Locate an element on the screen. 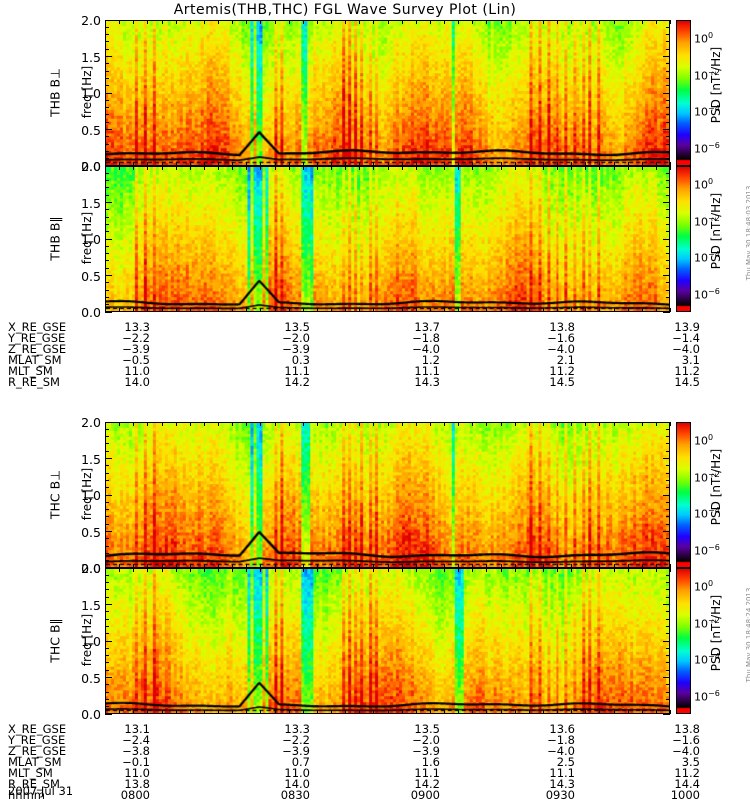  colorbar-thc-bperp is located at coordinates (683, 495).